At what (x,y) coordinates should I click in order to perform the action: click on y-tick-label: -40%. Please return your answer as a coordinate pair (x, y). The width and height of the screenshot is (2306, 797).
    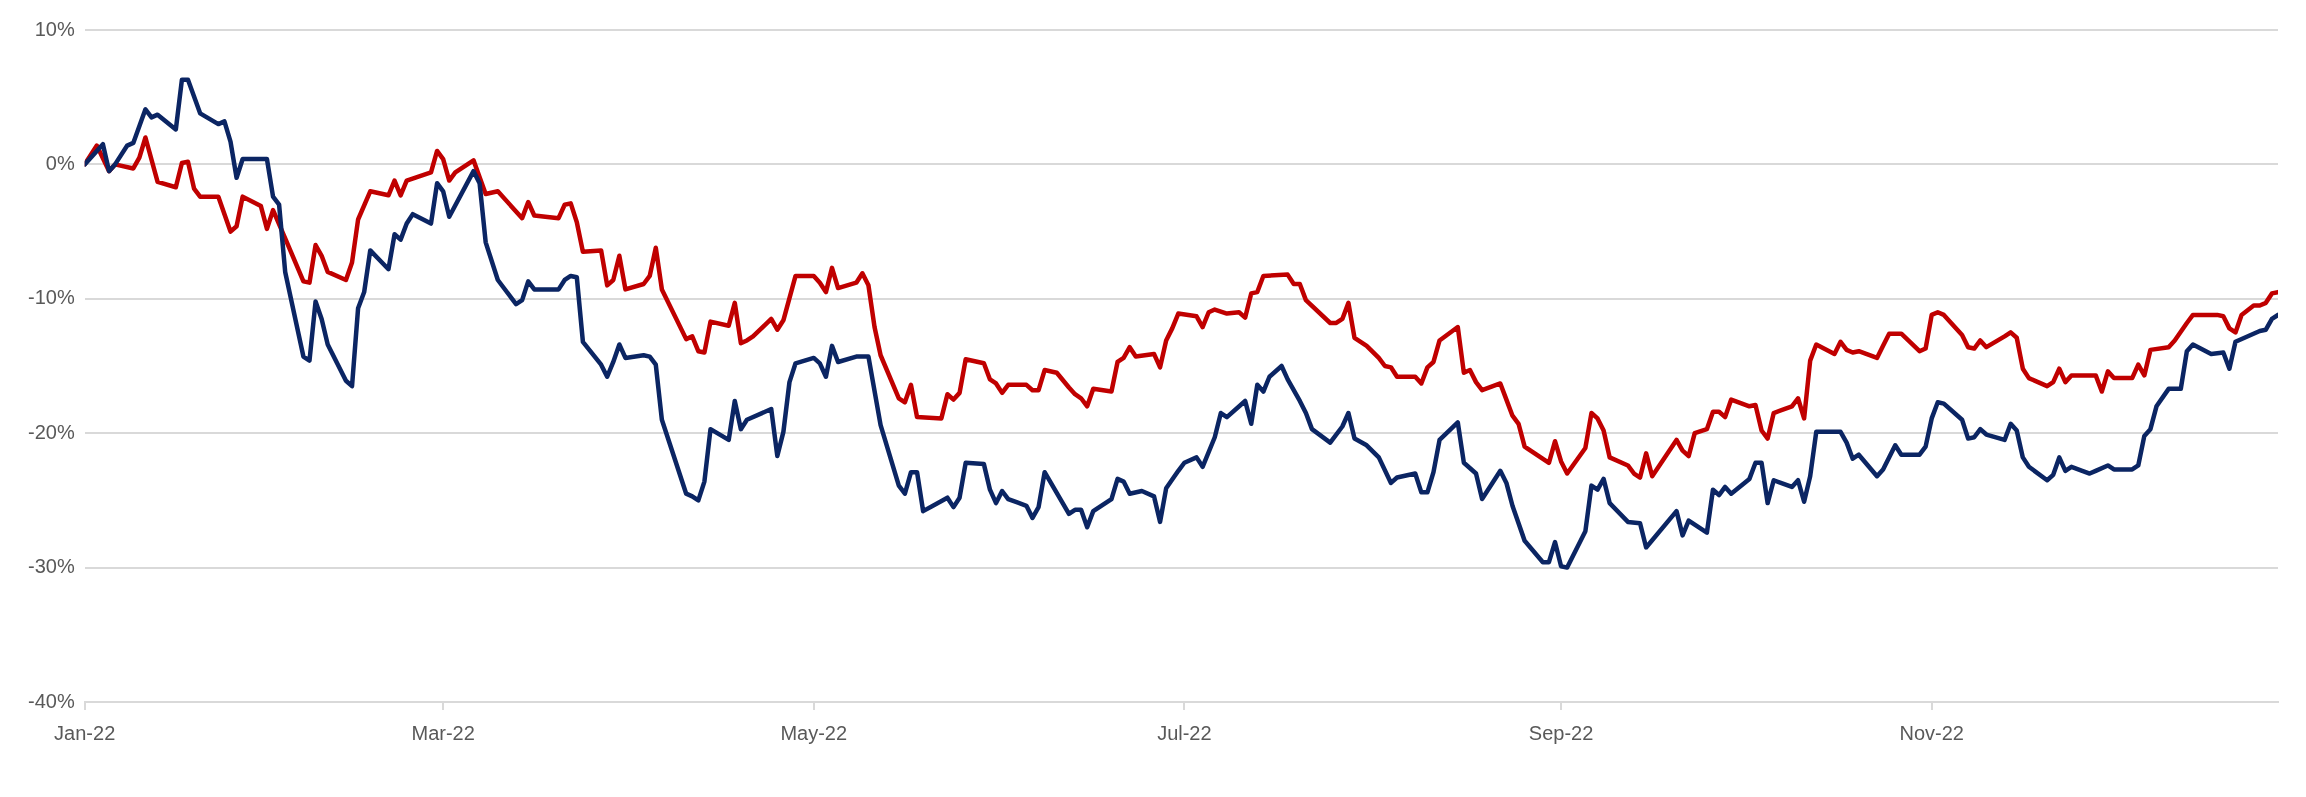
    Looking at the image, I should click on (51, 700).